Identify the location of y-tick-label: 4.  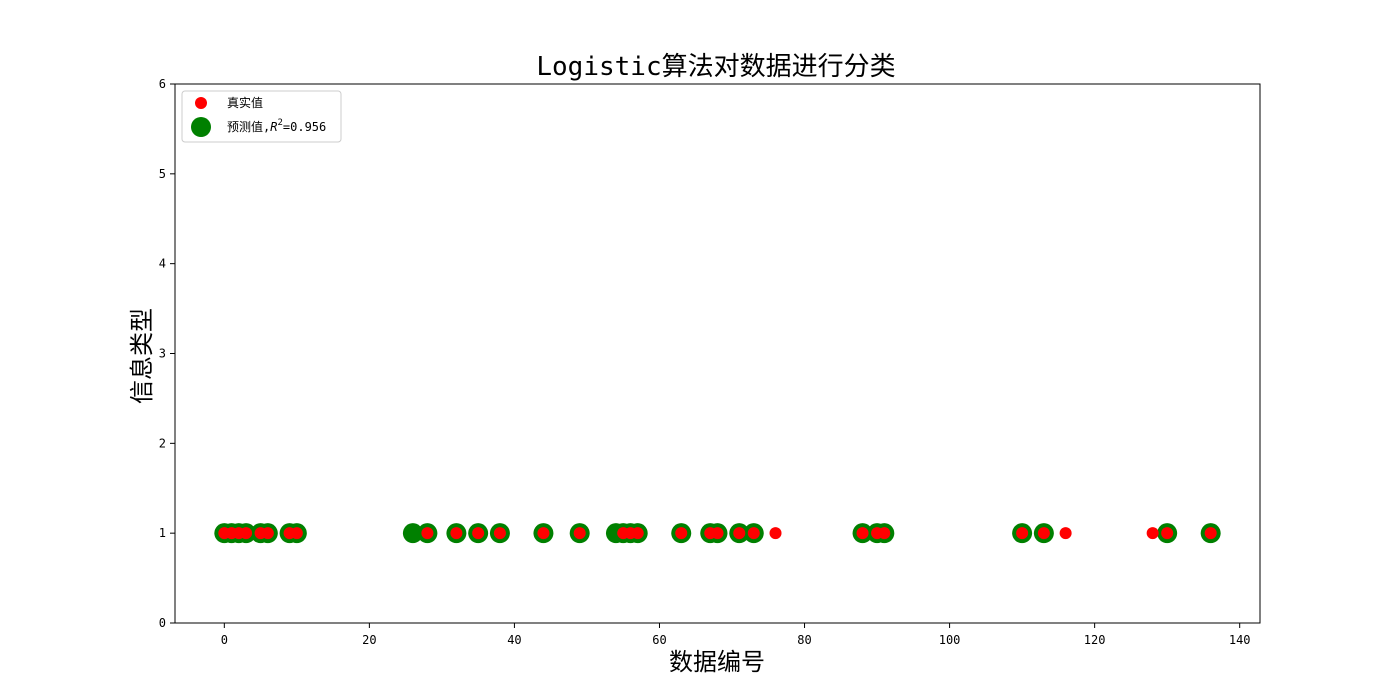
(162, 264).